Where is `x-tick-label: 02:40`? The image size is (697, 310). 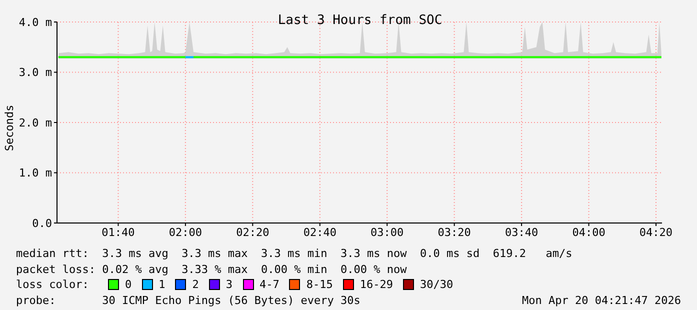 x-tick-label: 02:40 is located at coordinates (319, 232).